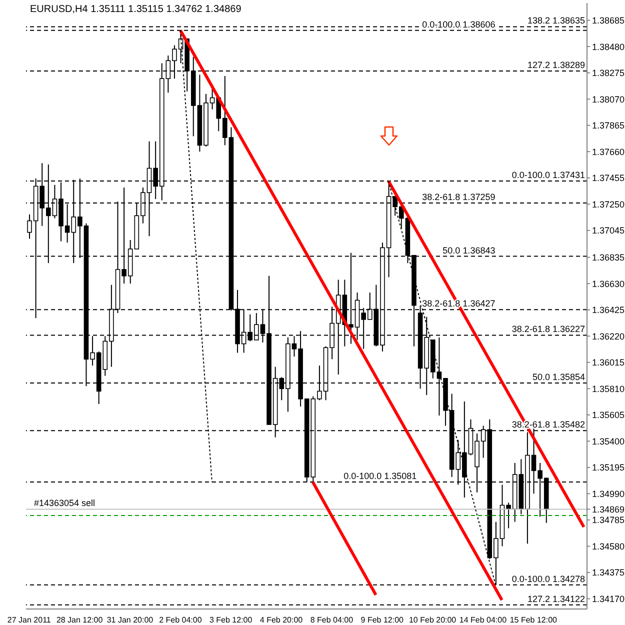 This screenshot has width=625, height=625. Describe the element at coordinates (608, 20) in the screenshot. I see `y-tick-label: 1.38685` at that location.